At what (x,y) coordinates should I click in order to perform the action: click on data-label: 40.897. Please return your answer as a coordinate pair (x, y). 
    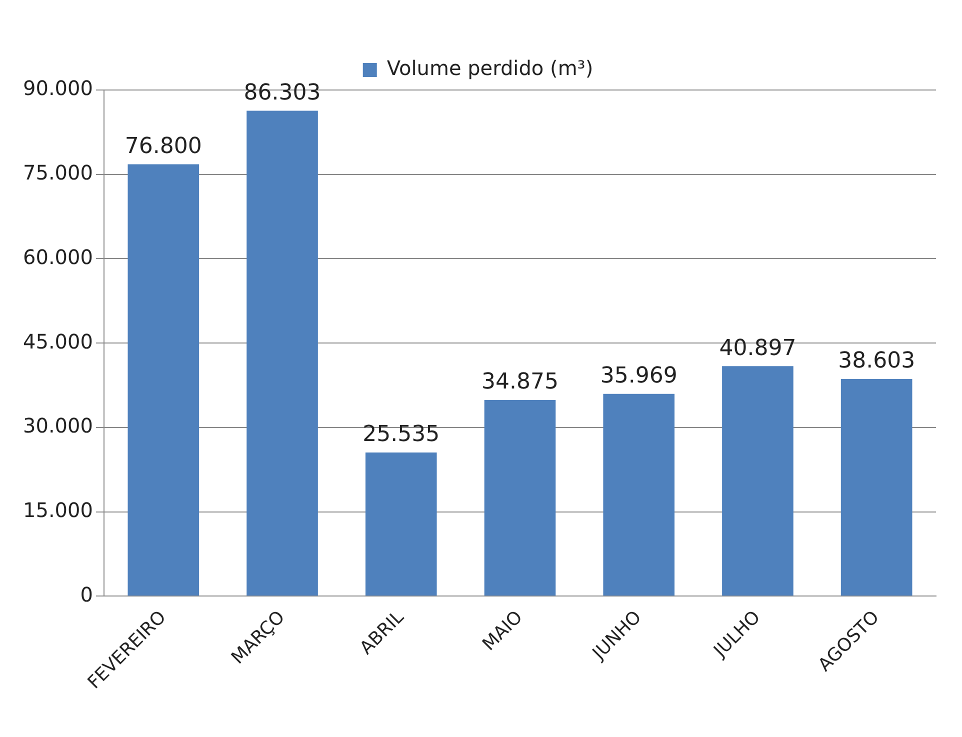
    Looking at the image, I should click on (757, 348).